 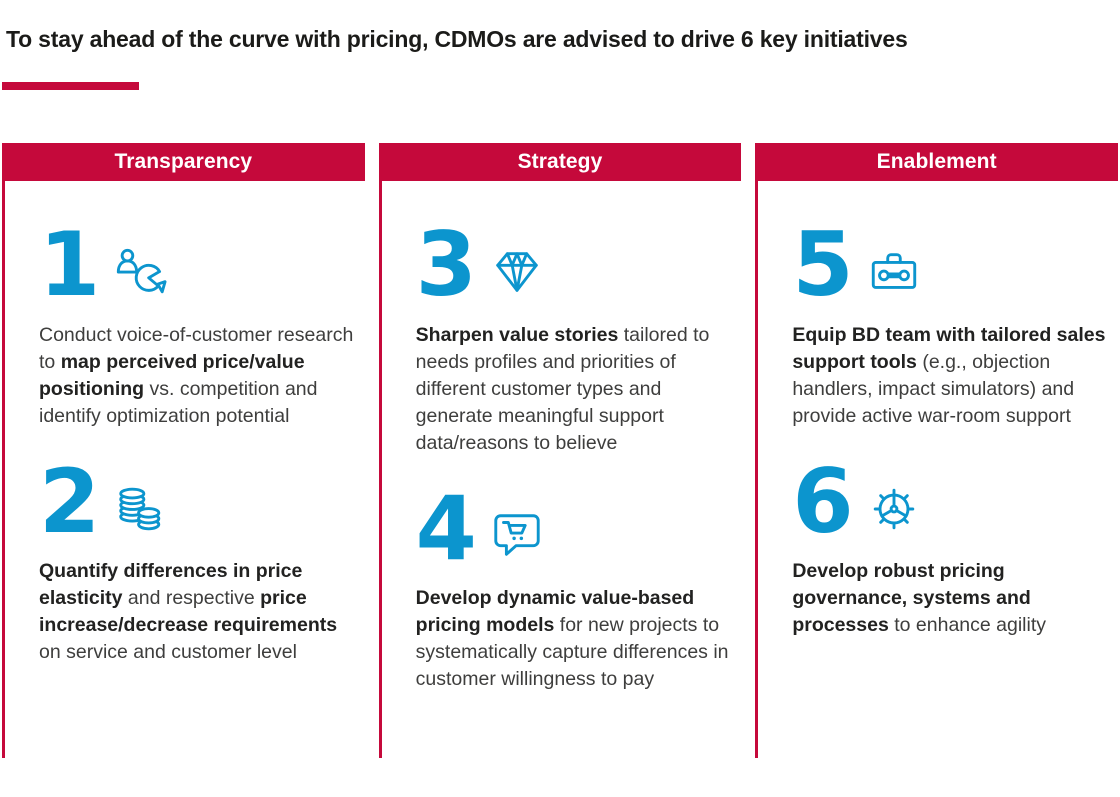 What do you see at coordinates (823, 264) in the screenshot?
I see `initiative-number: 5` at bounding box center [823, 264].